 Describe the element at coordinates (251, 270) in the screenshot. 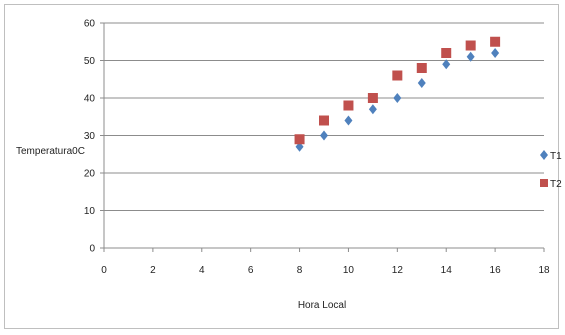

I see `x-tick-label: 6` at that location.